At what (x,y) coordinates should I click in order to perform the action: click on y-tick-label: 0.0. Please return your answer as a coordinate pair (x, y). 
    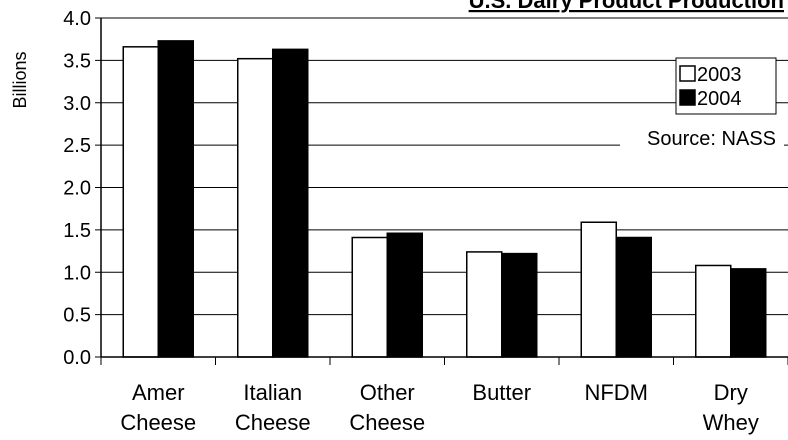
    Looking at the image, I should click on (77, 358).